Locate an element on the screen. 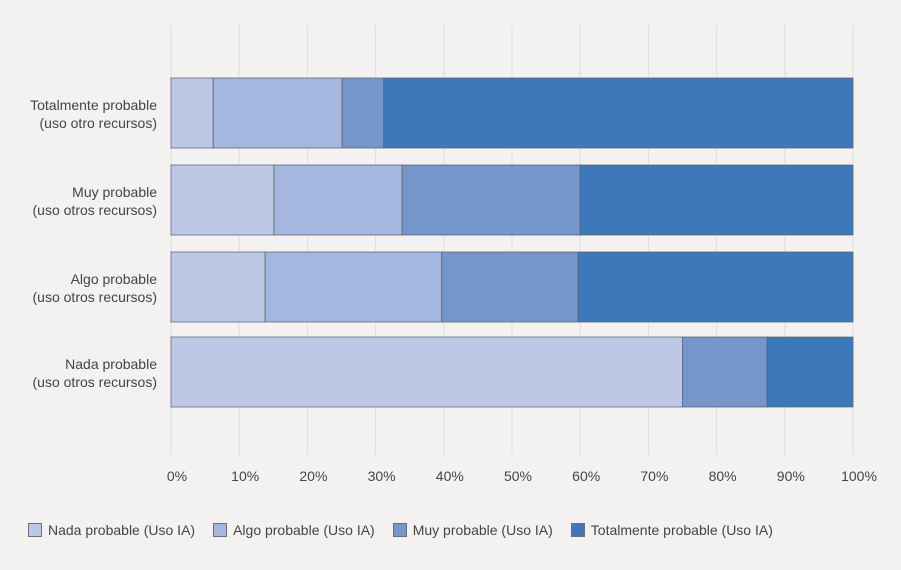 The width and height of the screenshot is (901, 570). x-tick-label: 60% is located at coordinates (586, 476).